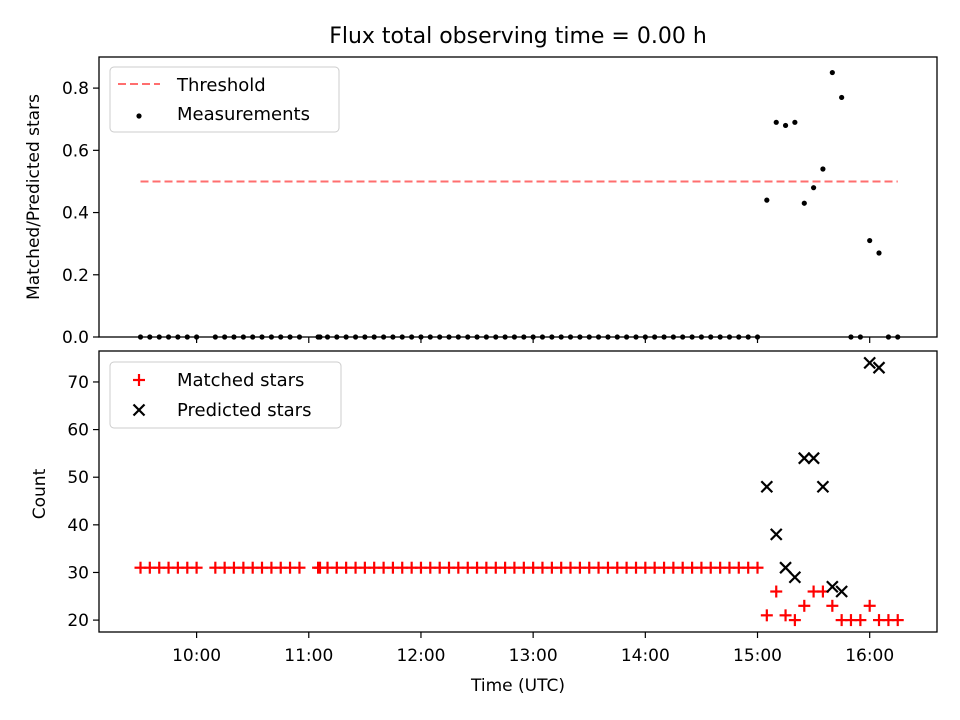  I want to click on measurements-legend-label: Measurements, so click(243, 114).